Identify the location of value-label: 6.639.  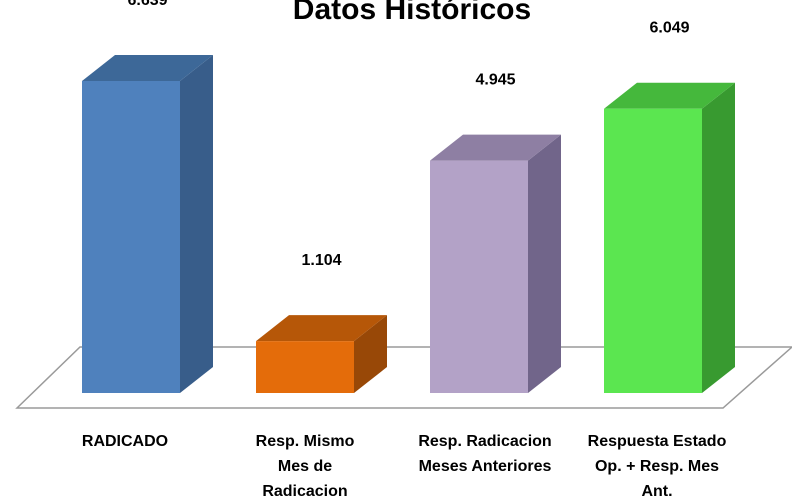
(147, 4).